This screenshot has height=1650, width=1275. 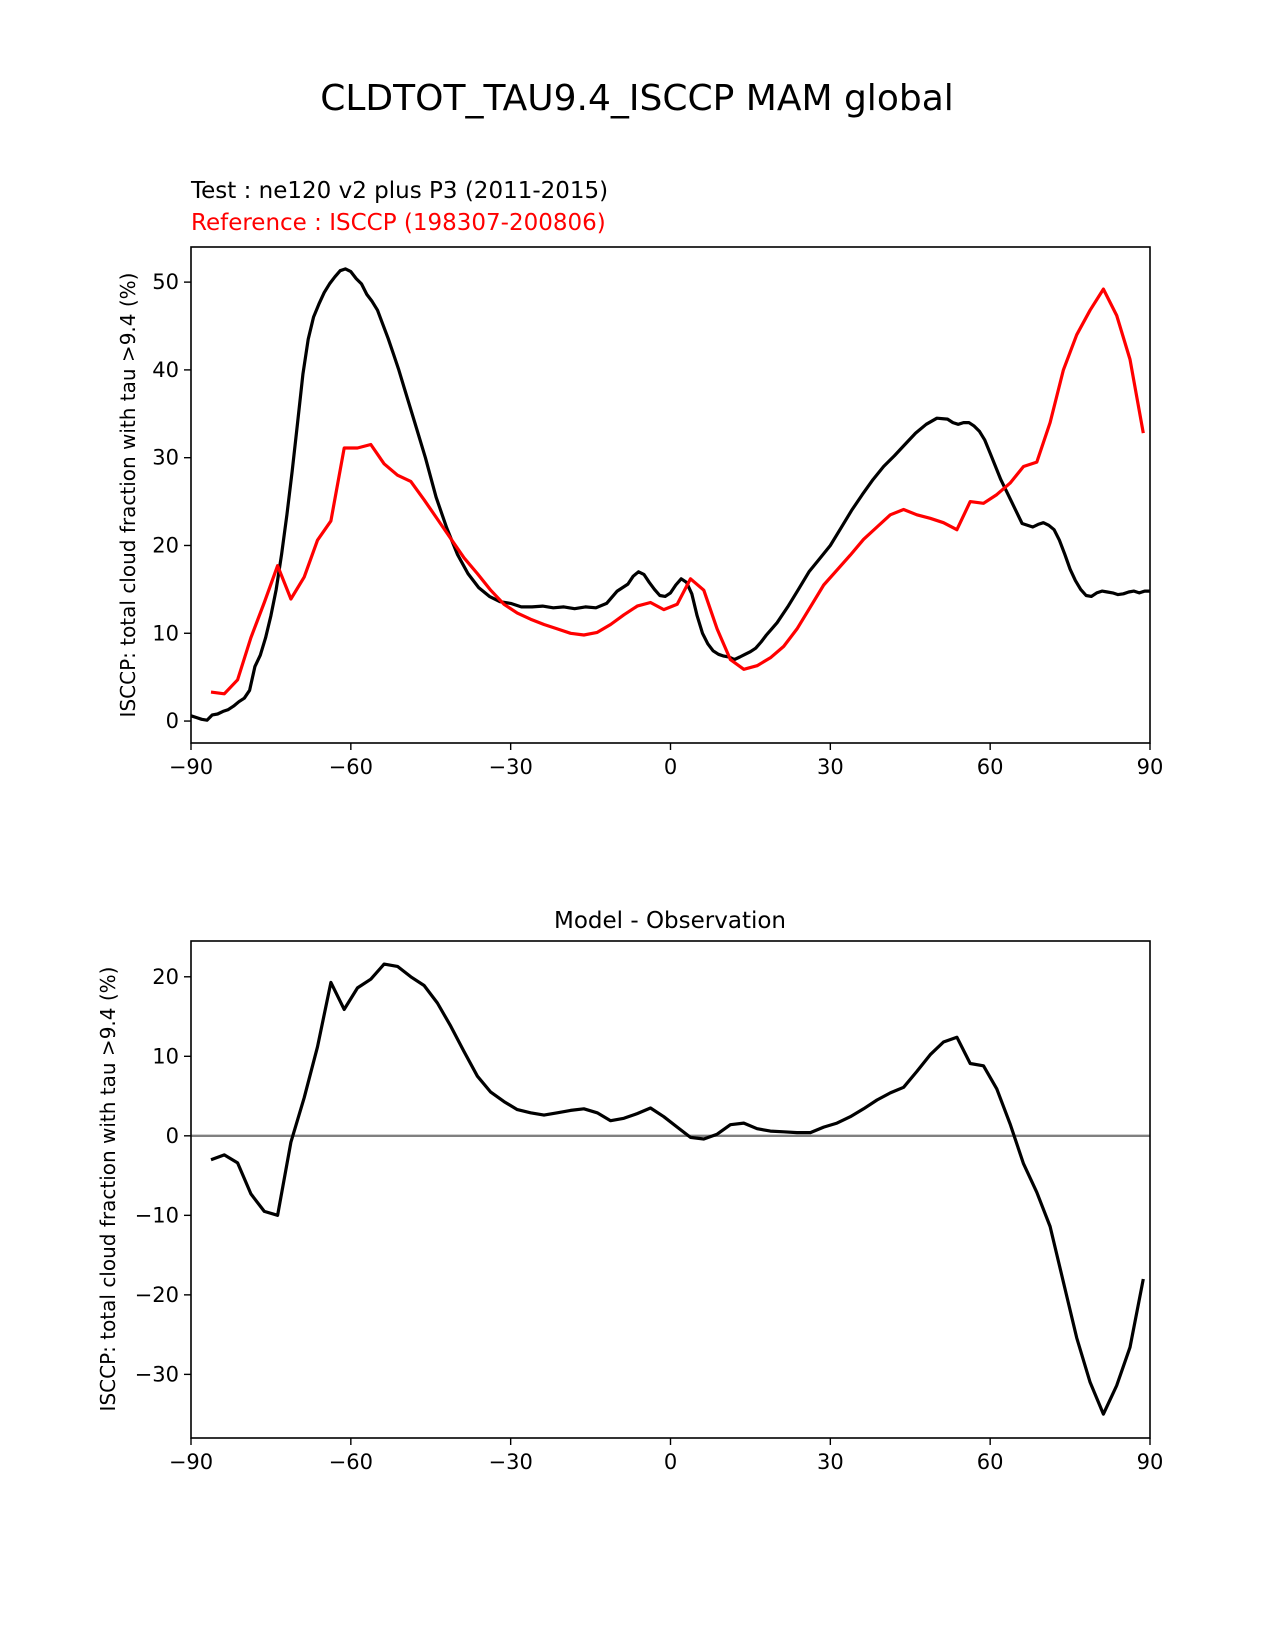 What do you see at coordinates (165, 977) in the screenshot?
I see `bottom-ytick-label: 20` at bounding box center [165, 977].